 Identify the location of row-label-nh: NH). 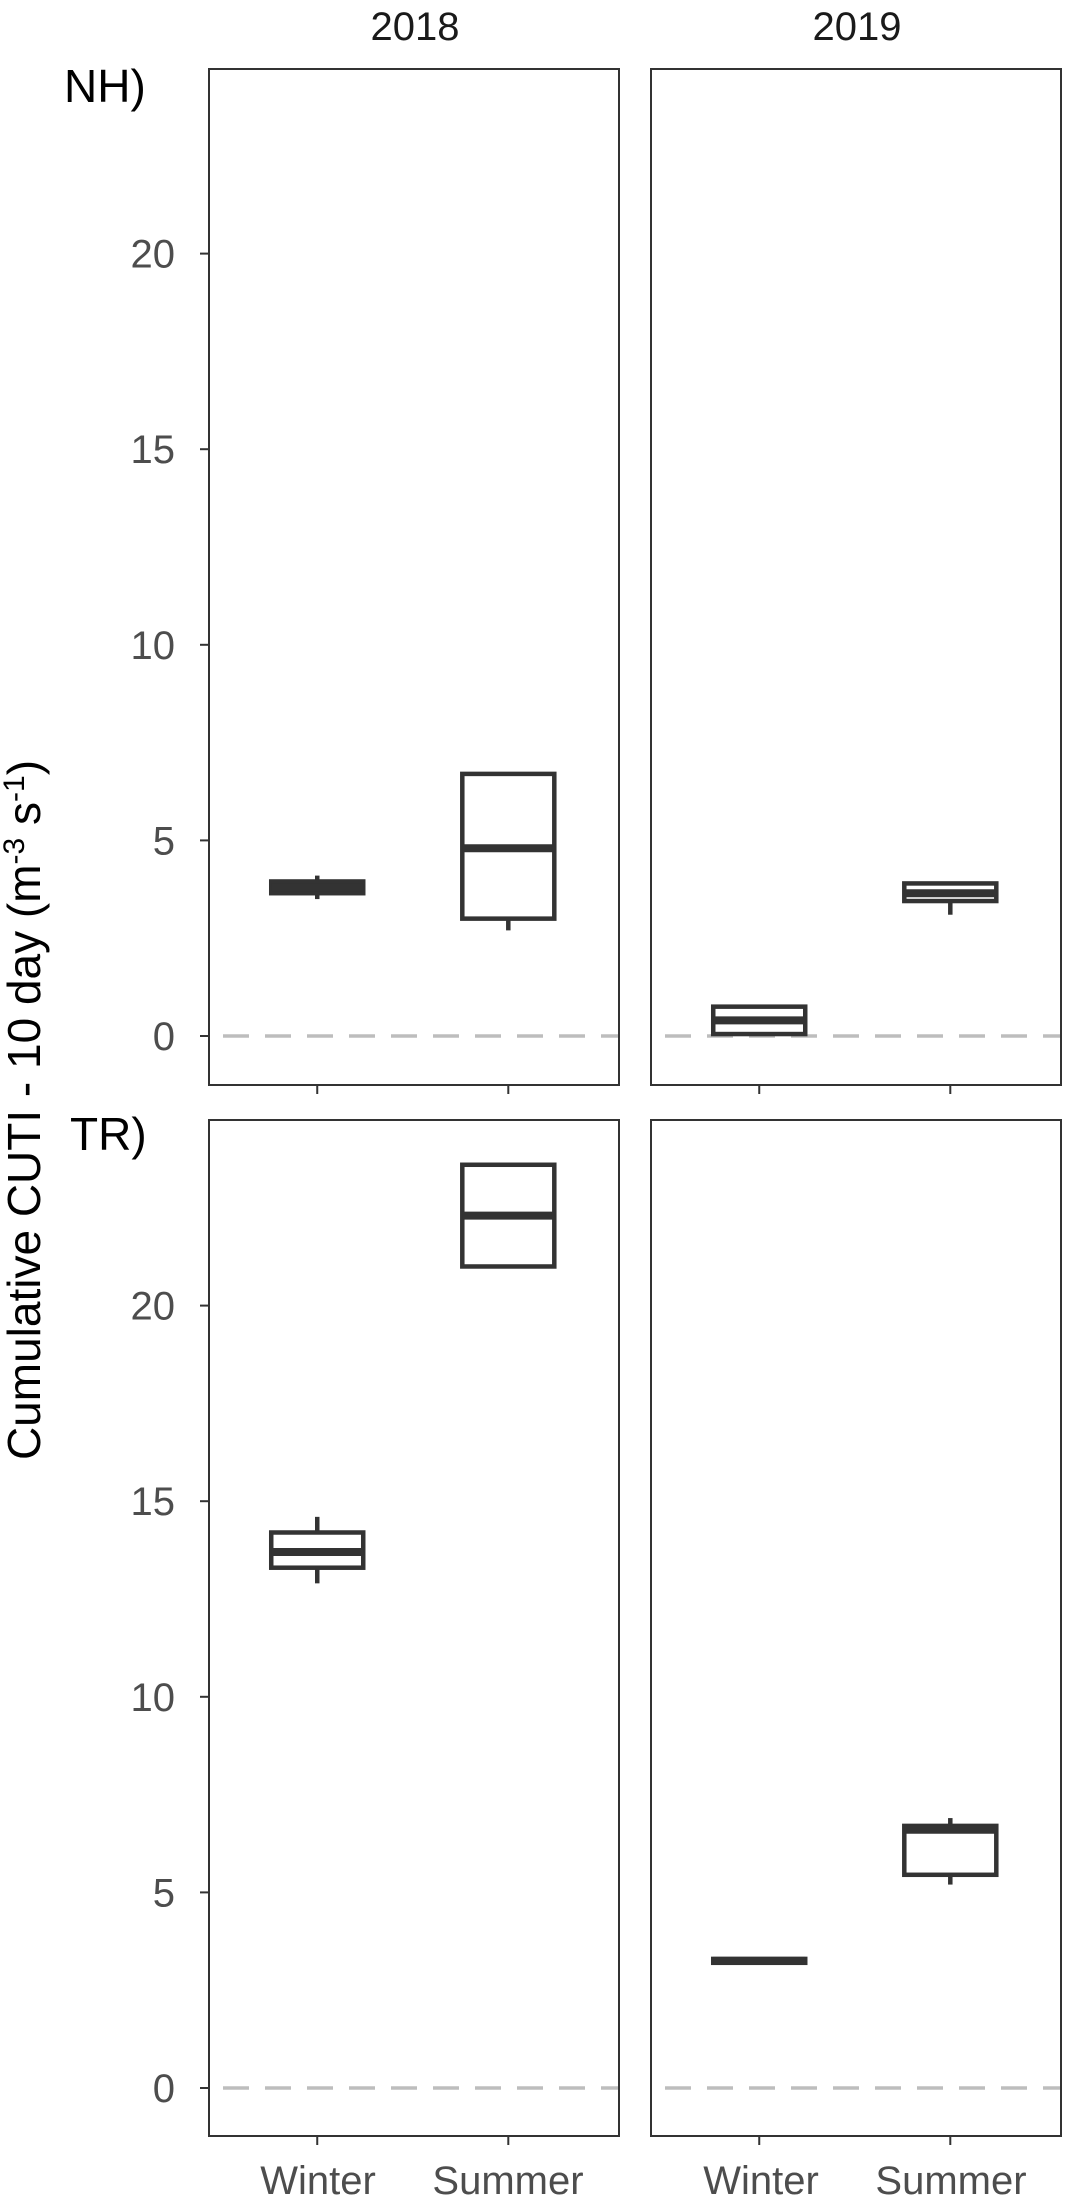
(105, 86).